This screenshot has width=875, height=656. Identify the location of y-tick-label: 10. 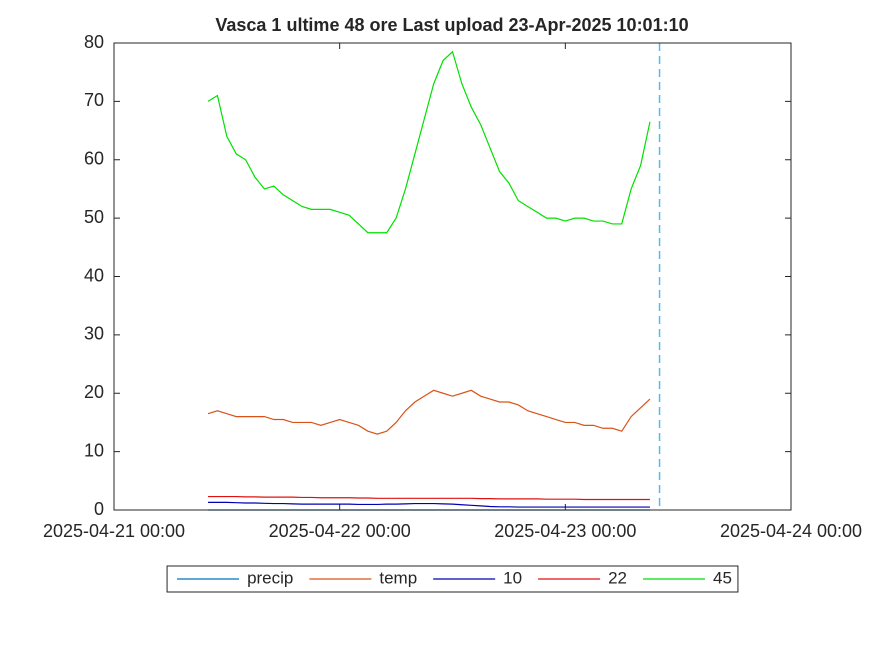
(94, 450).